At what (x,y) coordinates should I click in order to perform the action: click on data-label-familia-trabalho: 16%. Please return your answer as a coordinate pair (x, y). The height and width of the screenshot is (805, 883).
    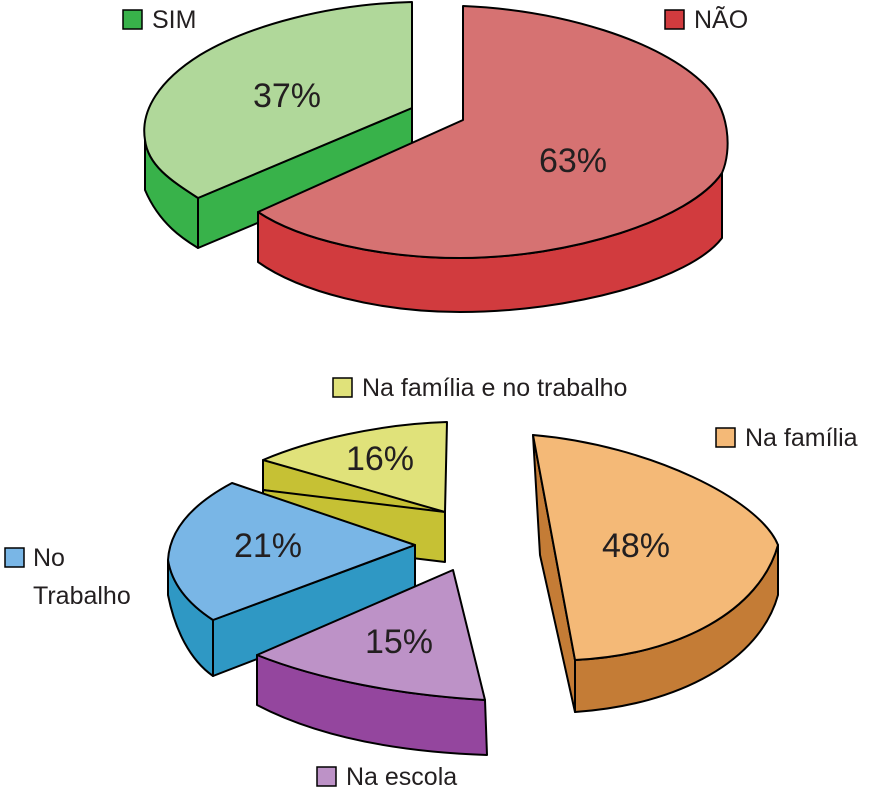
    Looking at the image, I should click on (380, 459).